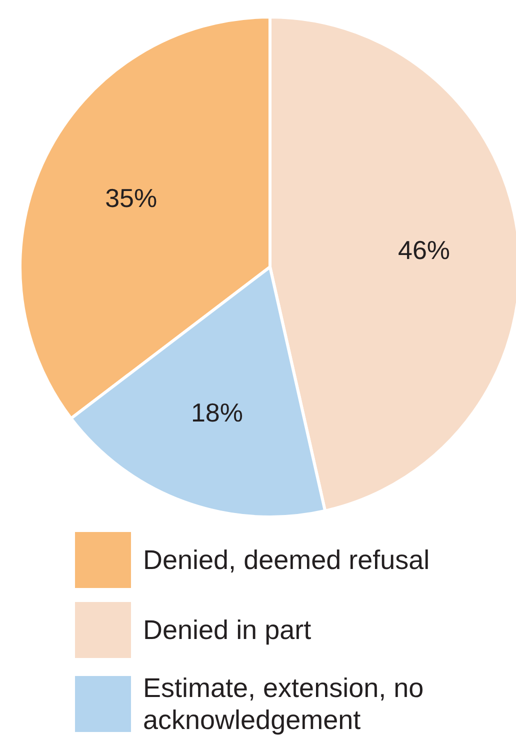  I want to click on legend-label: Denied in part, so click(227, 630).